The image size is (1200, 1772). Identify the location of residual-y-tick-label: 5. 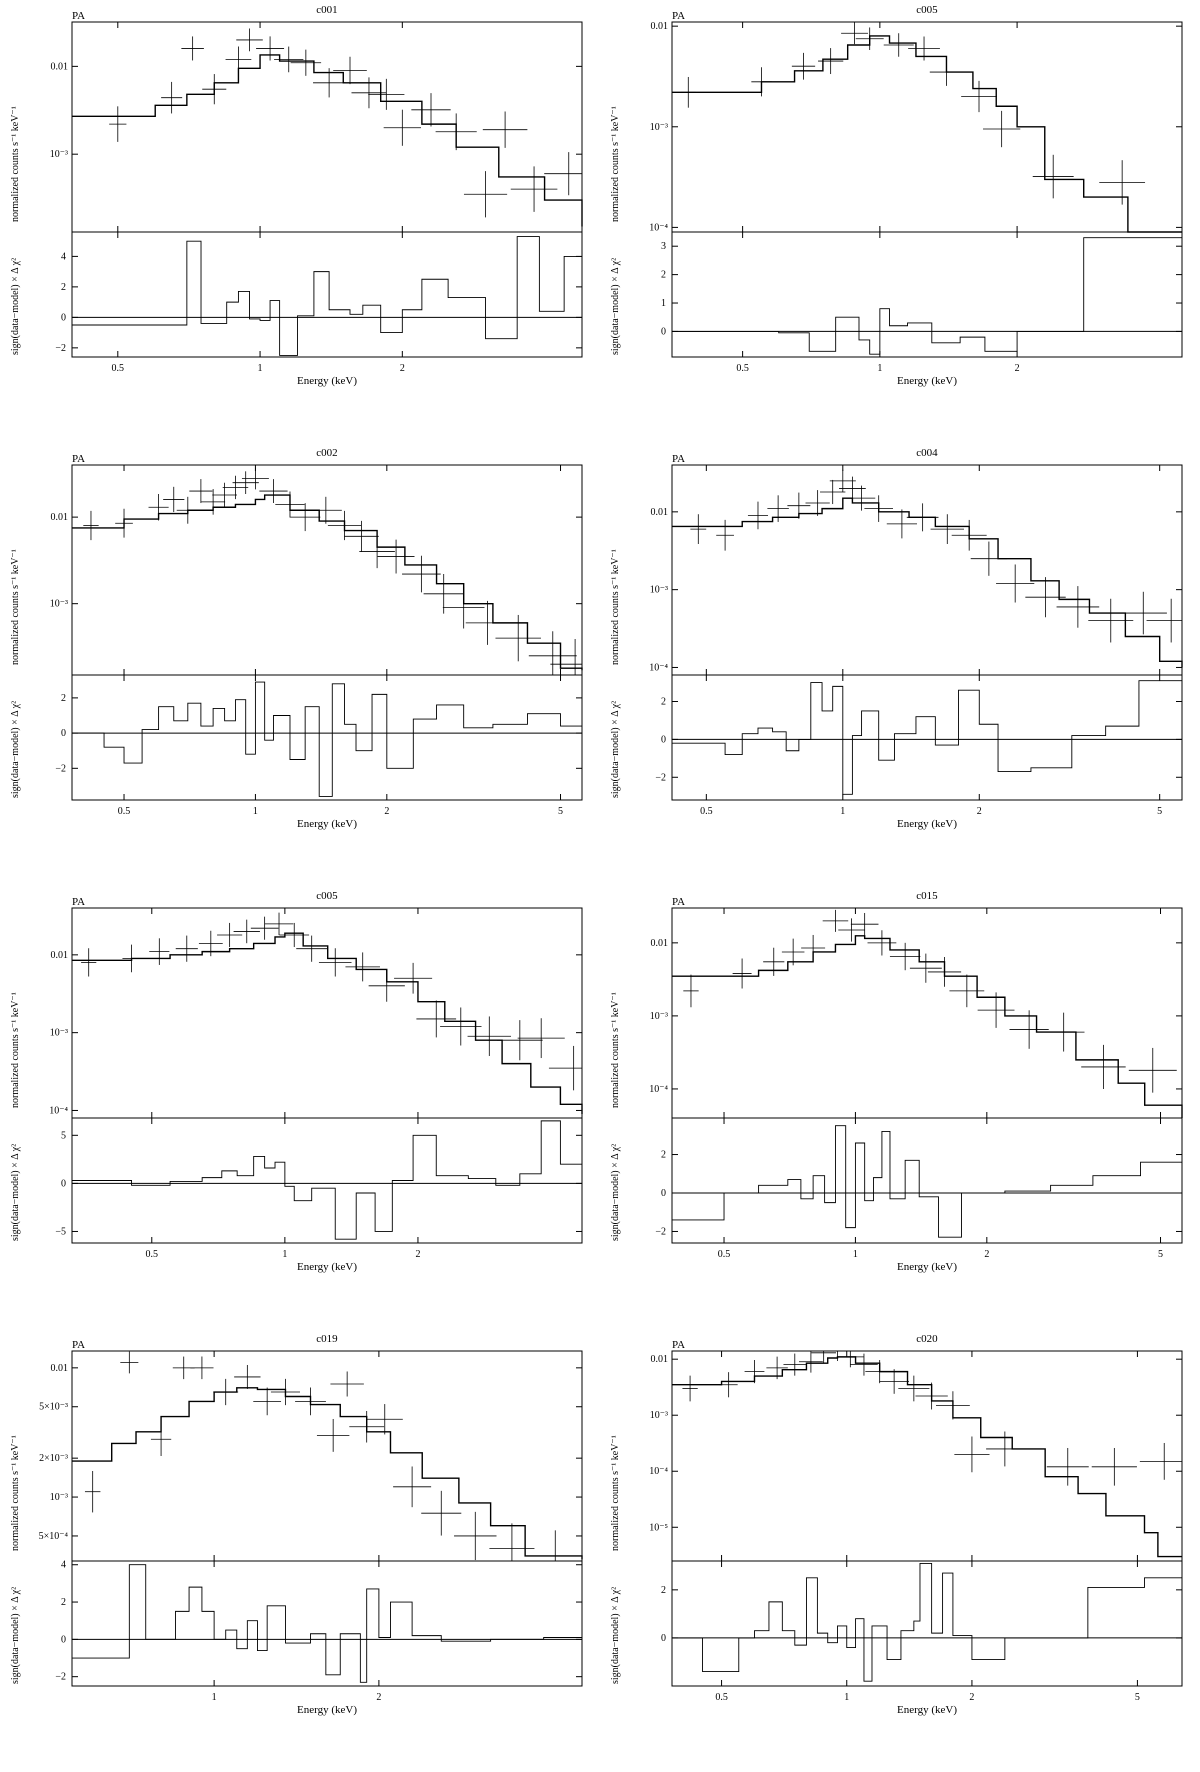
(63, 1135).